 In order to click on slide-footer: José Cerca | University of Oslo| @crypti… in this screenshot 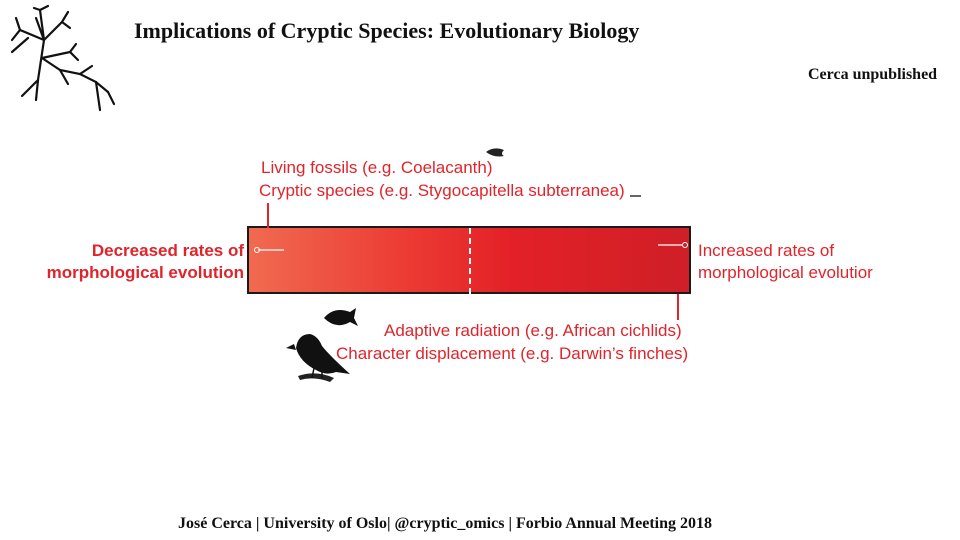, I will do `click(445, 523)`.